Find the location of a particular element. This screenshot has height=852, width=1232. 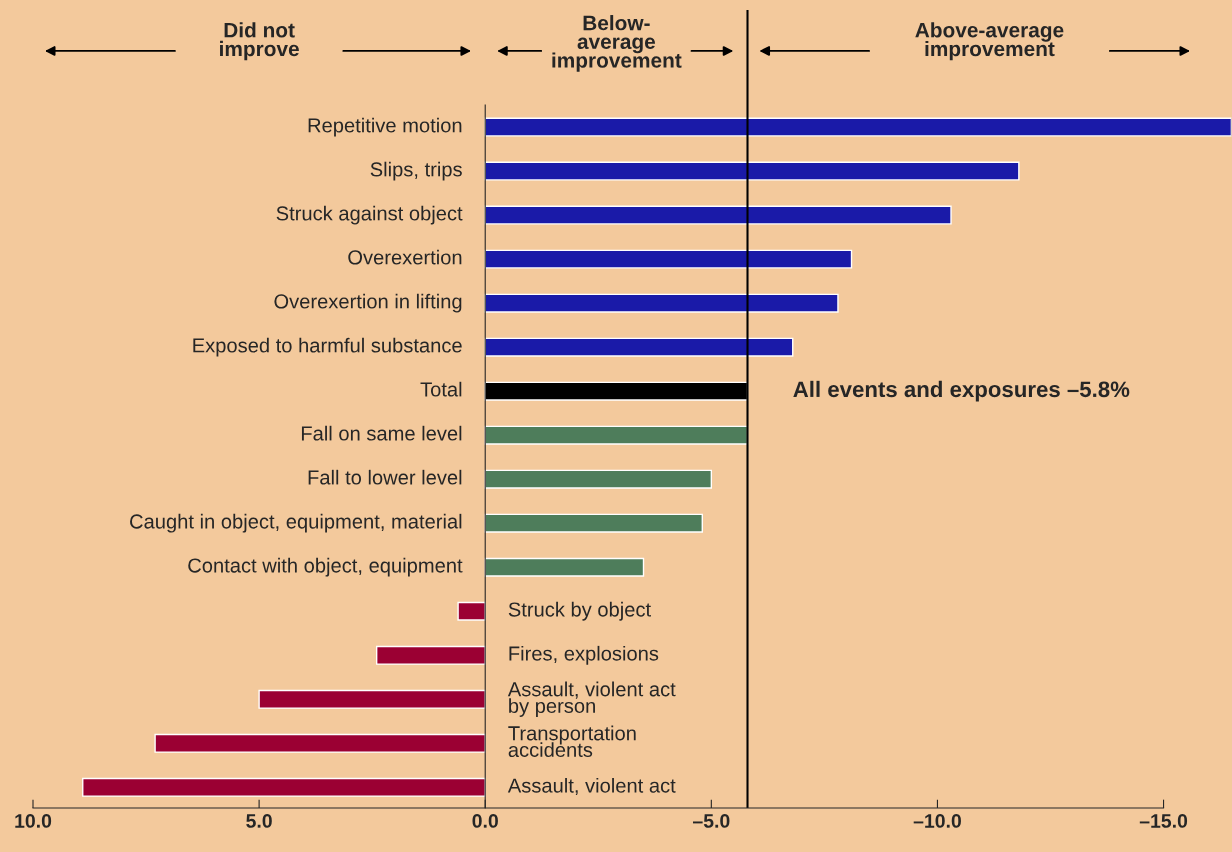

x-tick-label: 10.0 is located at coordinates (33, 821).